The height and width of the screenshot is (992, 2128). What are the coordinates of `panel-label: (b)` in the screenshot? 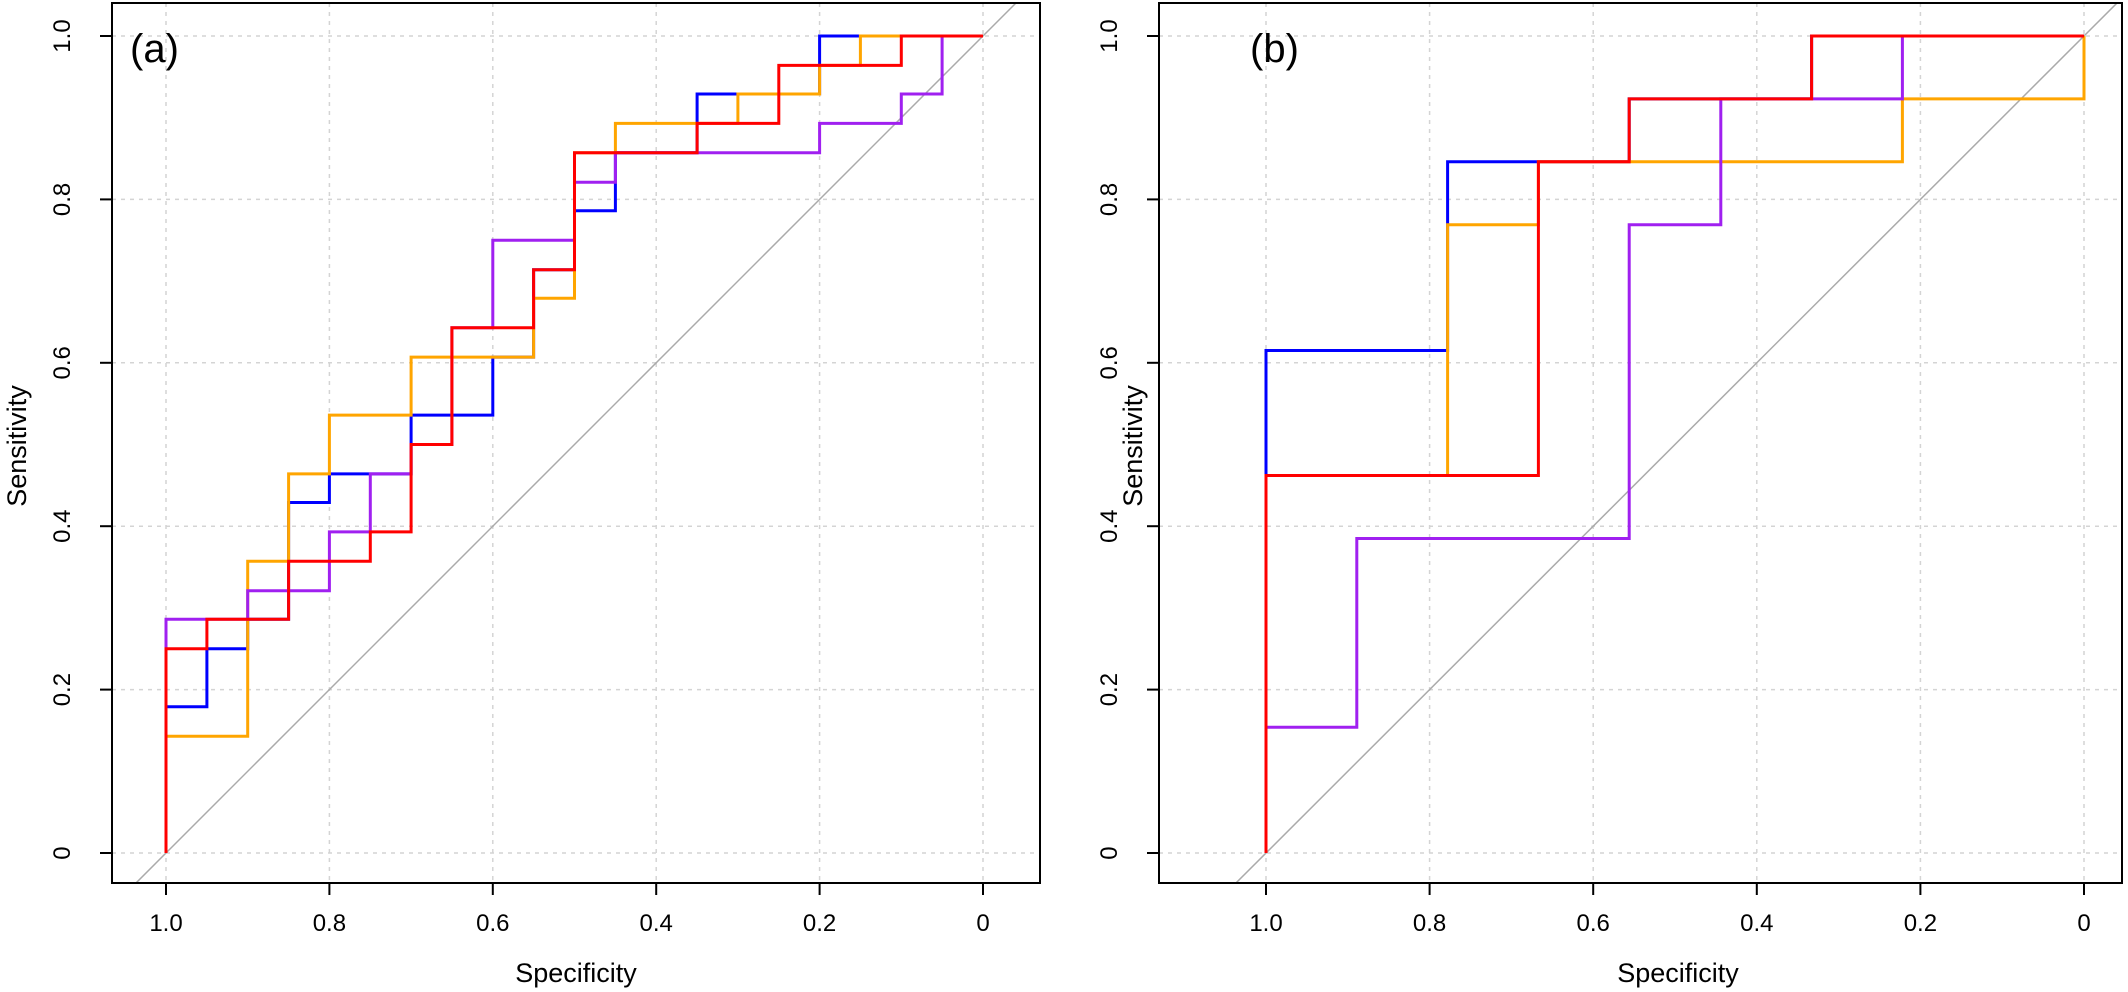 It's located at (1274, 49).